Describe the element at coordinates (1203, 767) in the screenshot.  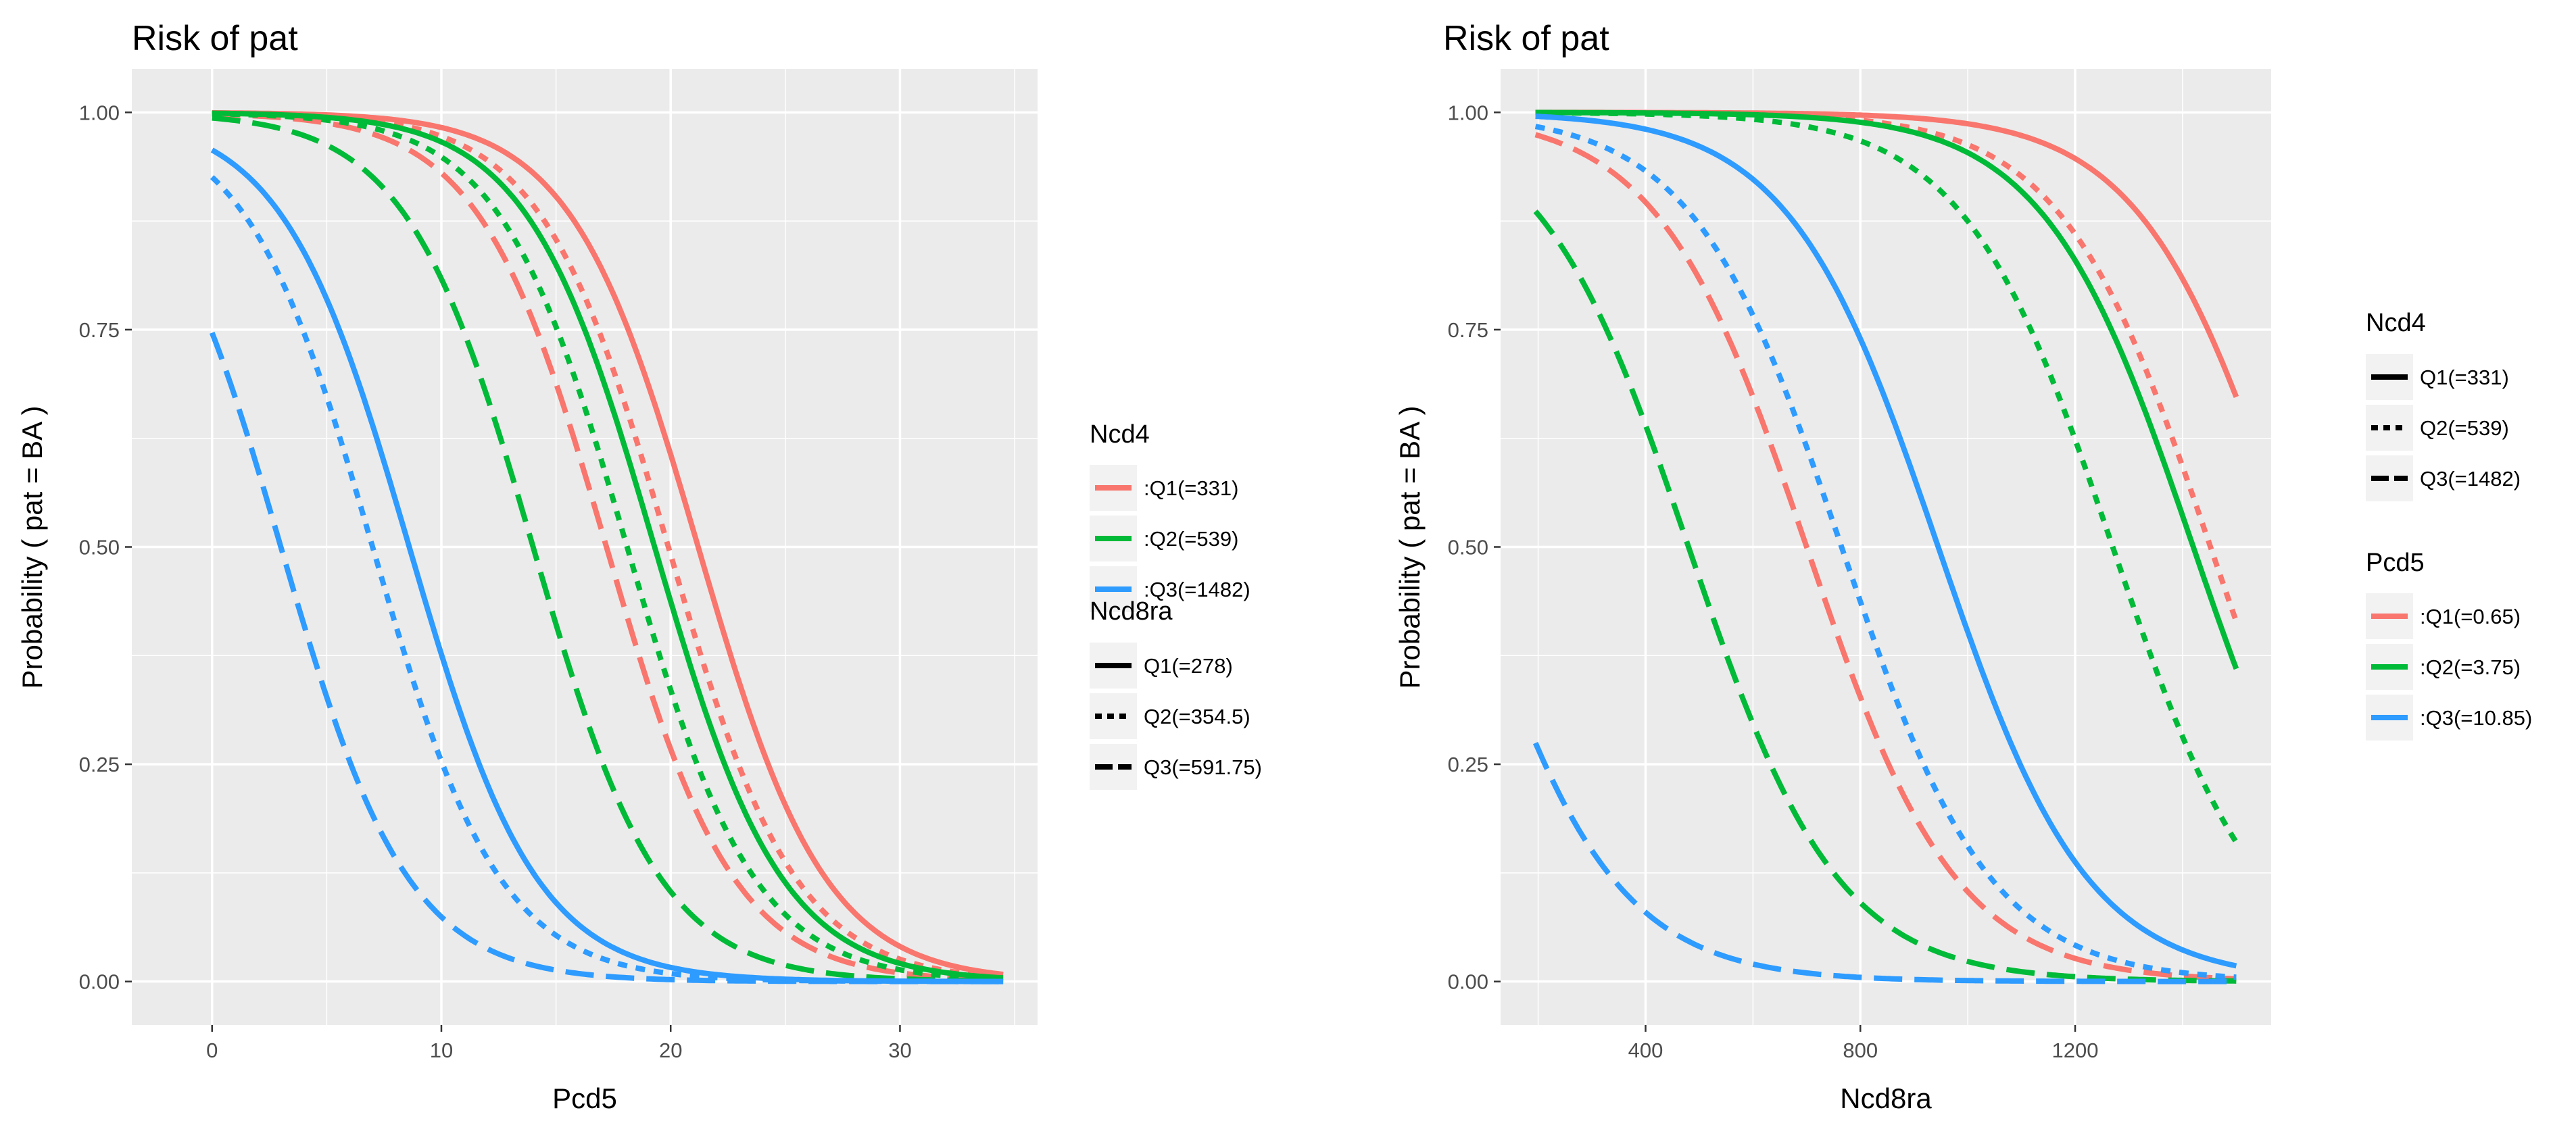
I see `legend-entry-label: Q3(=591.75)` at that location.